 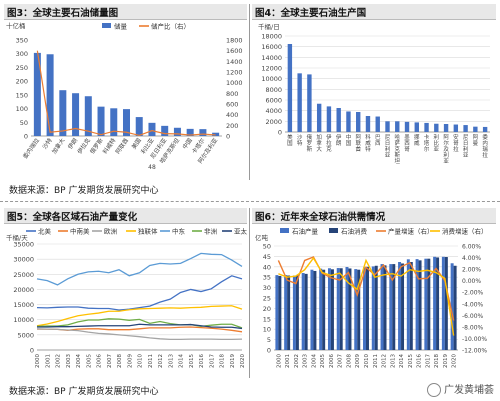 What do you see at coordinates (22, 68) in the screenshot?
I see `y-tick-label: 250` at bounding box center [22, 68].